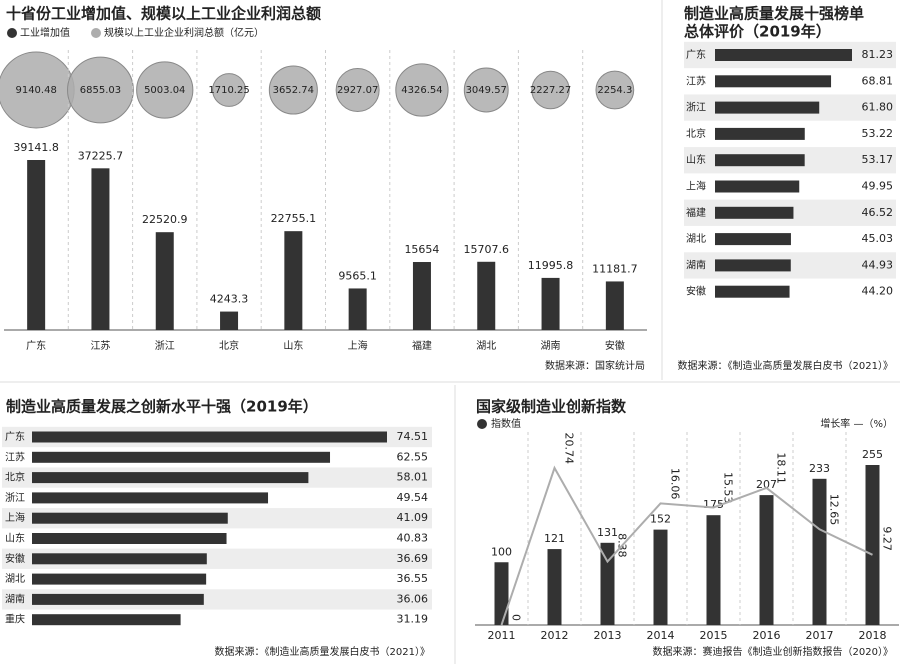  What do you see at coordinates (696, 159) in the screenshot?
I see `y-tick-label: 山东` at bounding box center [696, 159].